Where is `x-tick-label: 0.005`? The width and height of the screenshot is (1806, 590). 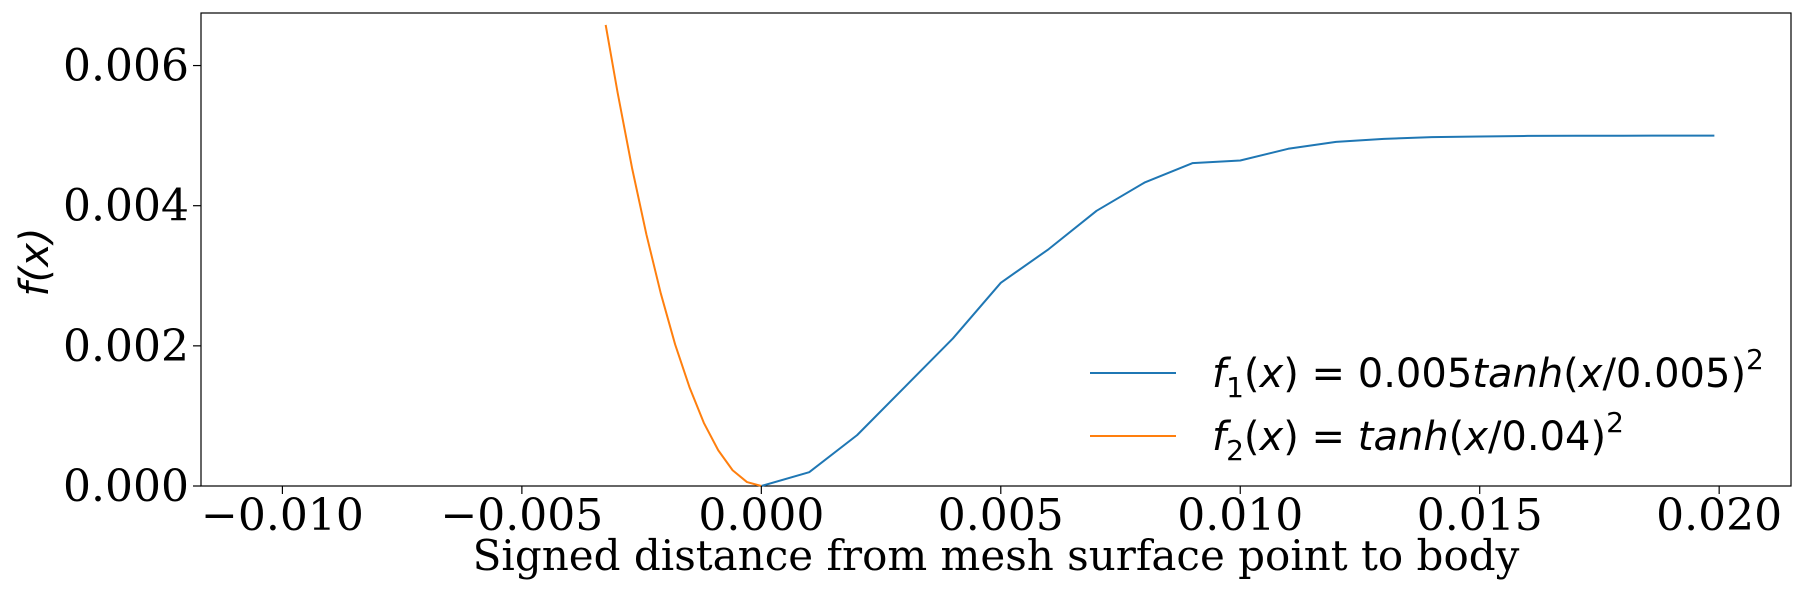 x-tick-label: 0.005 is located at coordinates (1001, 515).